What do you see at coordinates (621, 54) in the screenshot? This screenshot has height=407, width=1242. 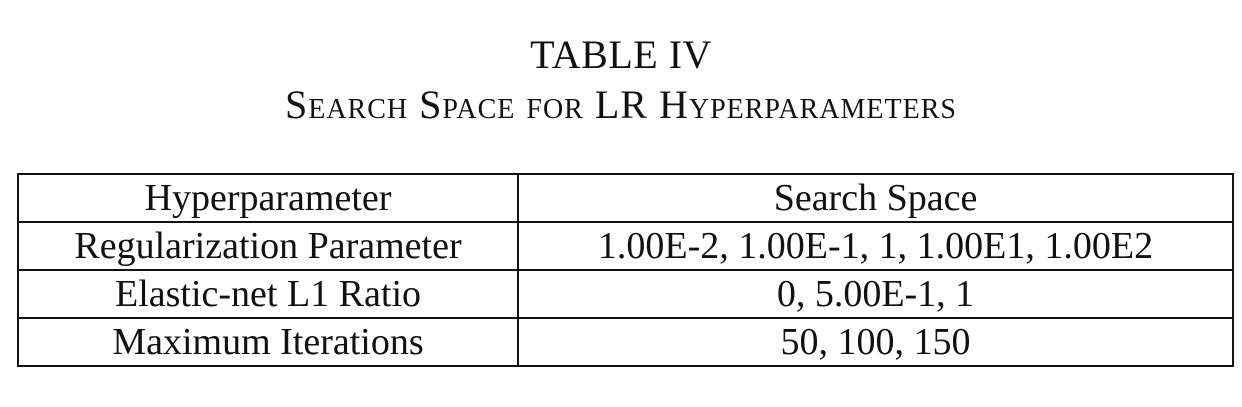 I see `table-number: TABLE IV` at bounding box center [621, 54].